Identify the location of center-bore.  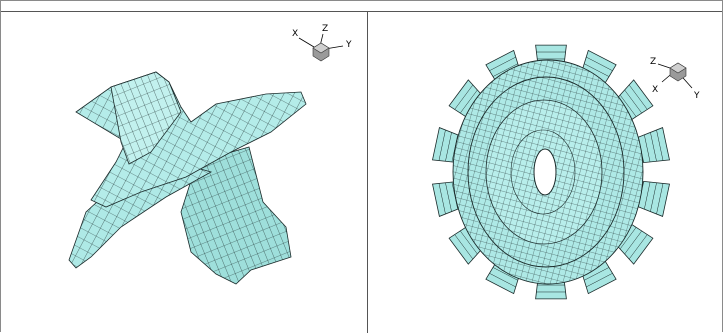
(545, 172).